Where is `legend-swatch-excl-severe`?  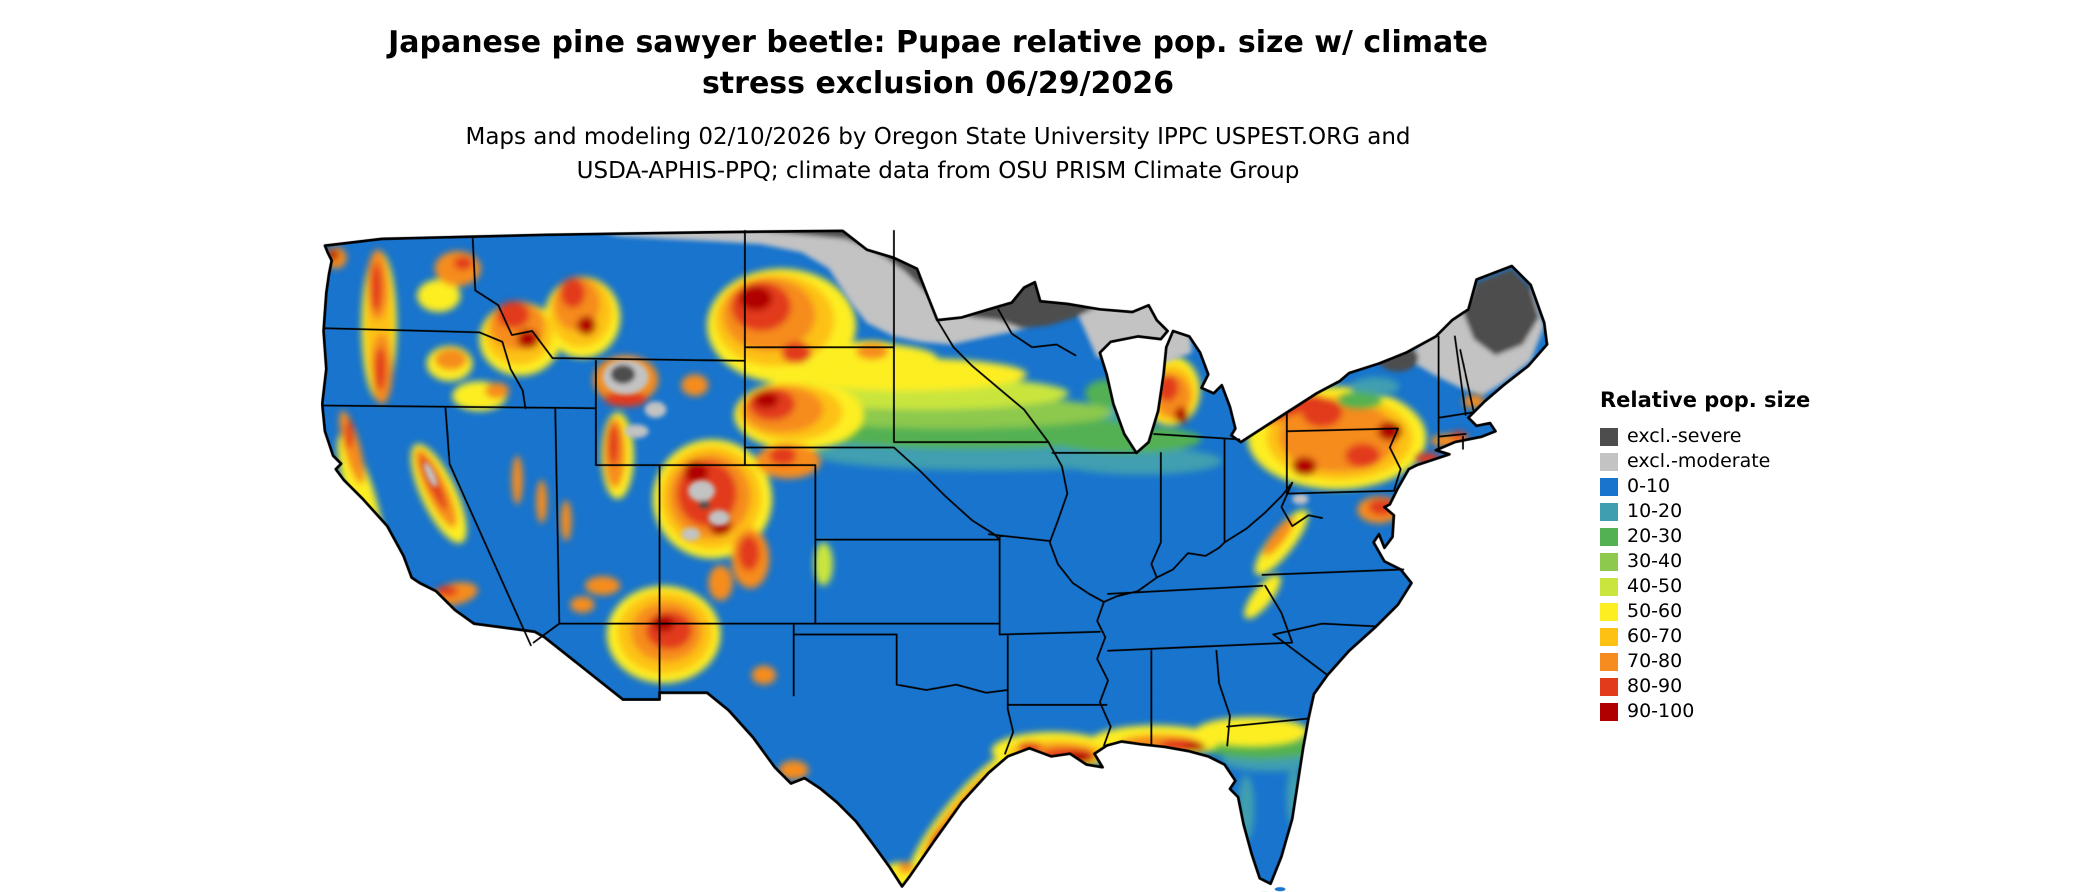 legend-swatch-excl-severe is located at coordinates (1609, 436).